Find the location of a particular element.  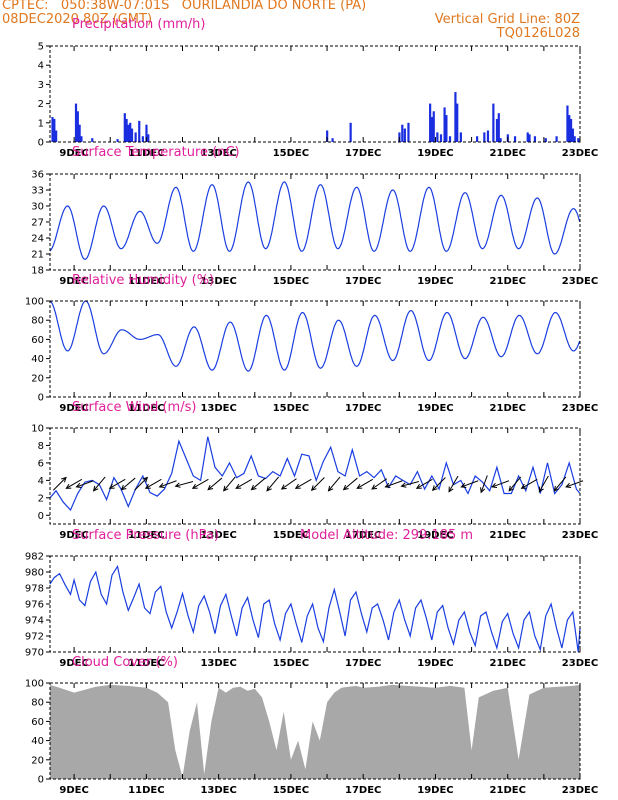

precip-ytick-label: 3 is located at coordinates (41, 85).